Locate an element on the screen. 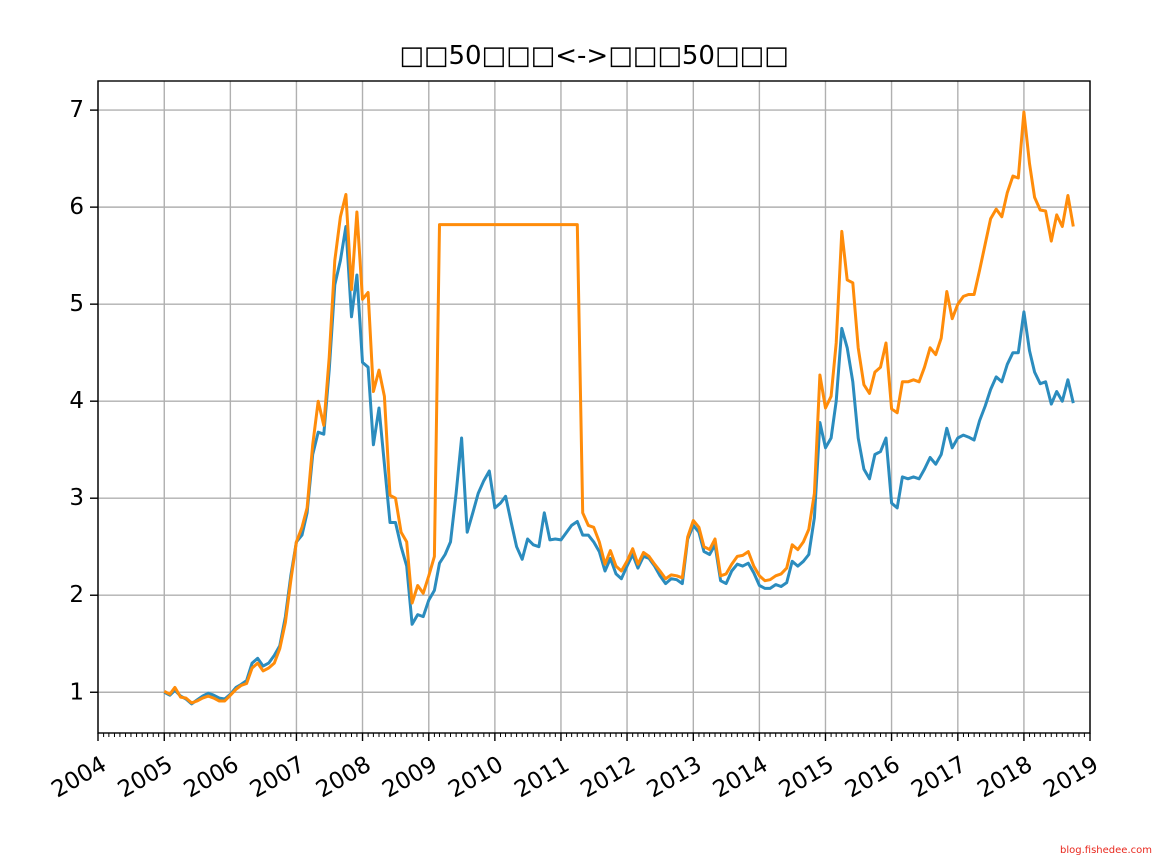 The width and height of the screenshot is (1166, 866). y-tick-label: 5 is located at coordinates (76, 304).